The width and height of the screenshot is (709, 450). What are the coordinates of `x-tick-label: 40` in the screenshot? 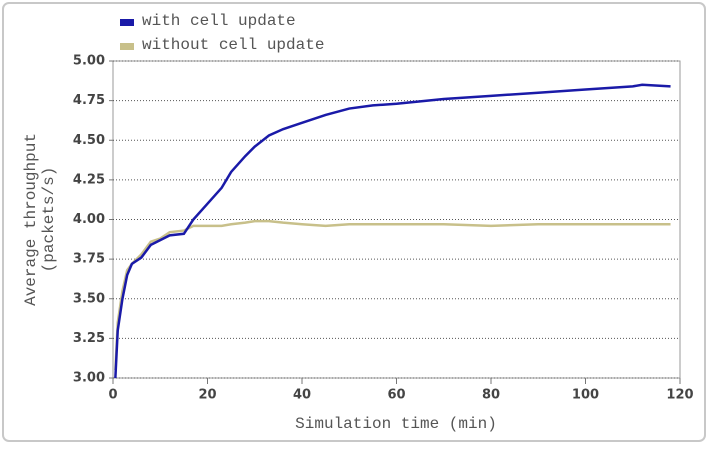 It's located at (302, 395).